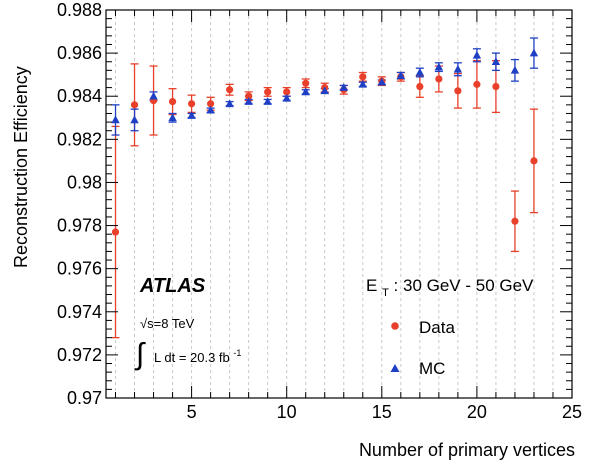  Describe the element at coordinates (21, 167) in the screenshot. I see `y-axis-title: Reconstruction Efficiency` at that location.